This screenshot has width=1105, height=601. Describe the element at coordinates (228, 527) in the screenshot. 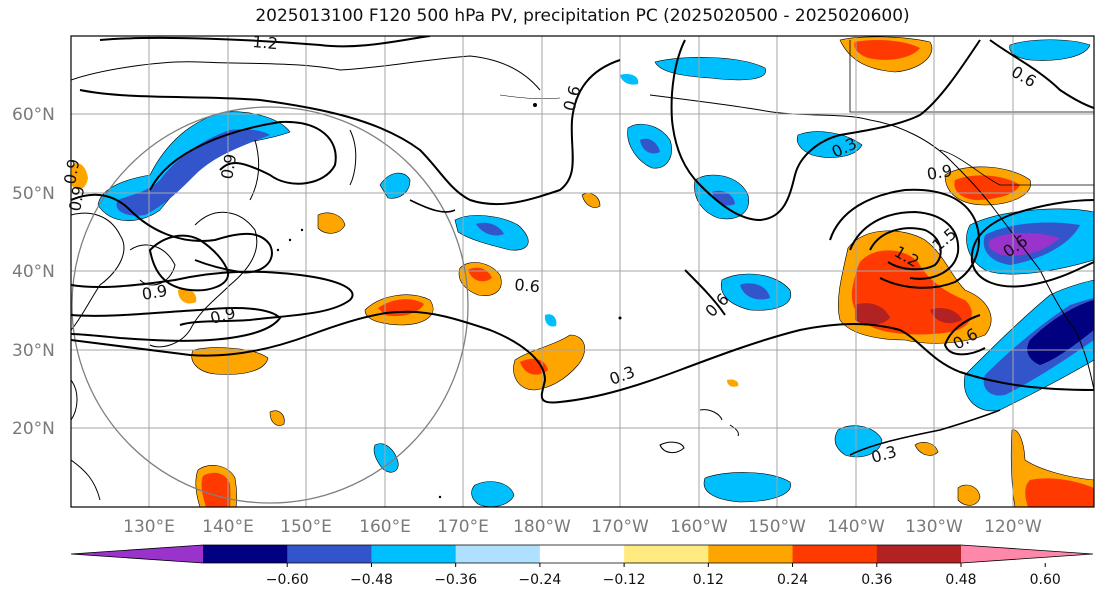

I see `lon-label: 140°E` at that location.